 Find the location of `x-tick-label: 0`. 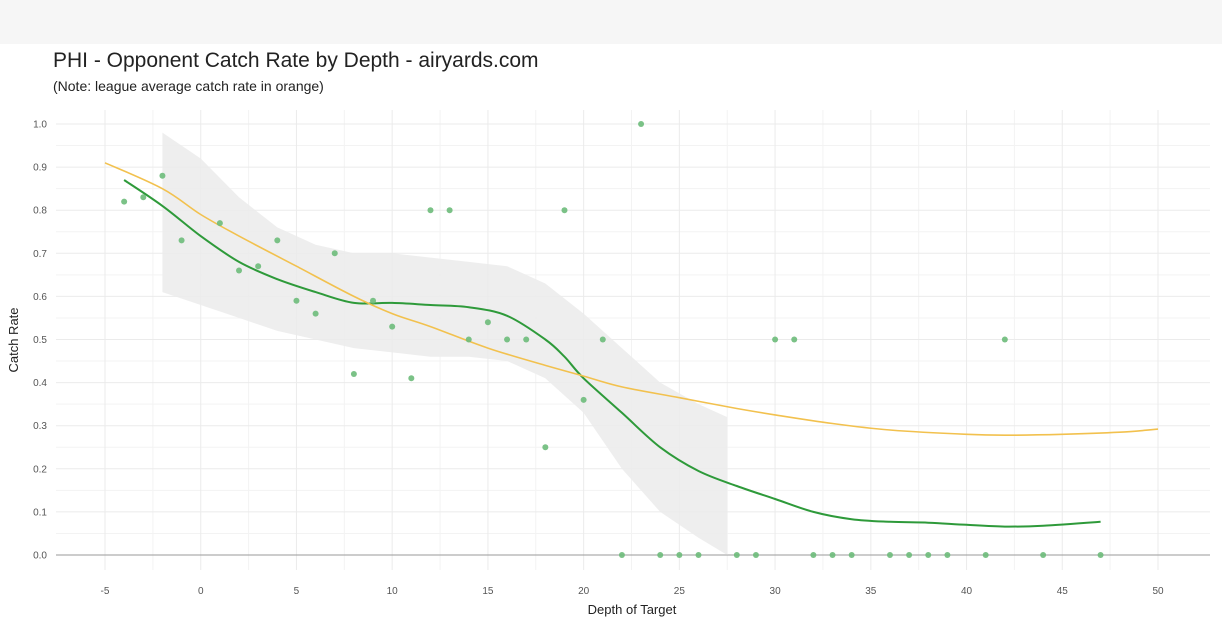

x-tick-label: 0 is located at coordinates (201, 591).